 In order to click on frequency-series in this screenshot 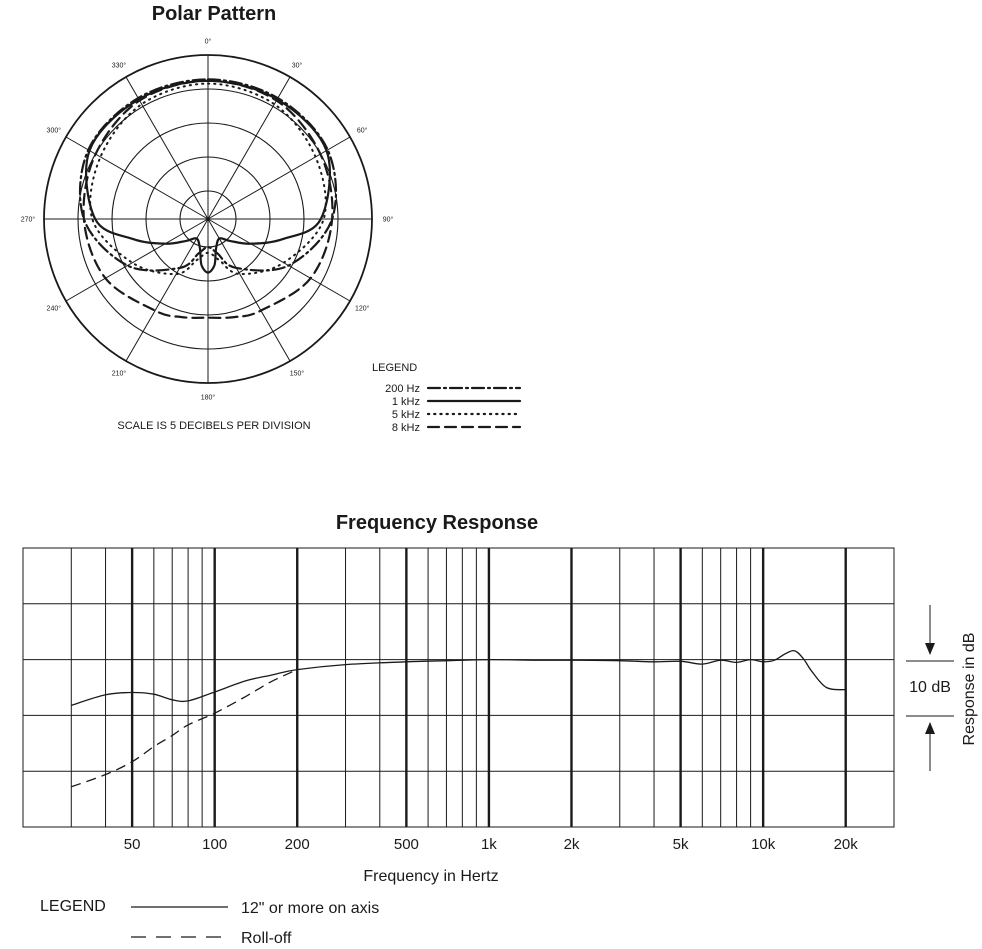, I will do `click(458, 718)`.